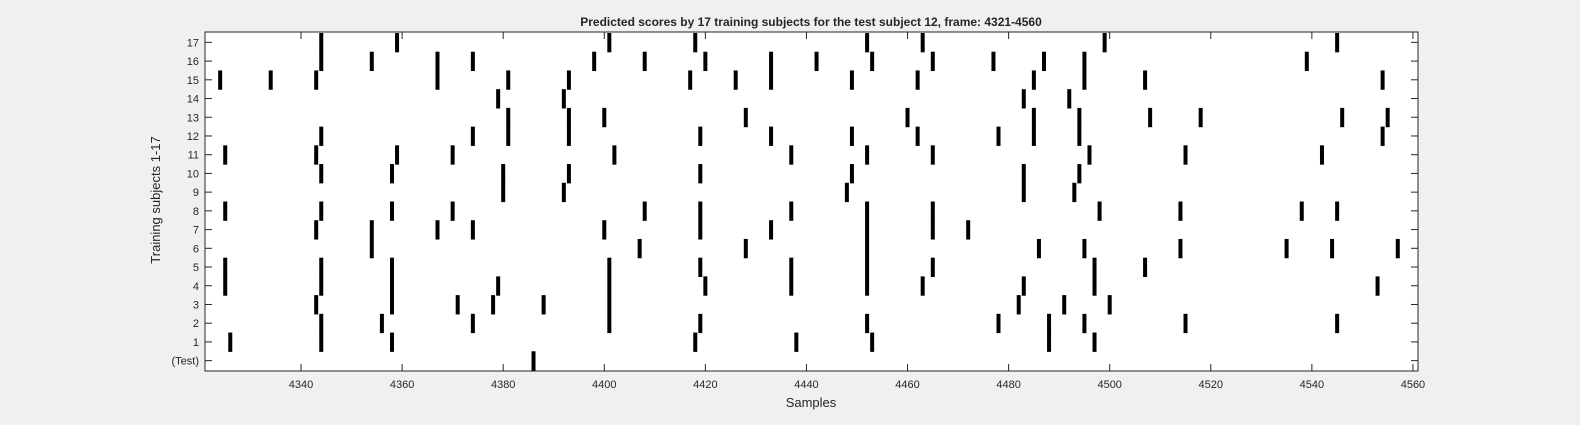 The width and height of the screenshot is (1580, 425). What do you see at coordinates (193, 81) in the screenshot?
I see `y-tick-label: 15` at bounding box center [193, 81].